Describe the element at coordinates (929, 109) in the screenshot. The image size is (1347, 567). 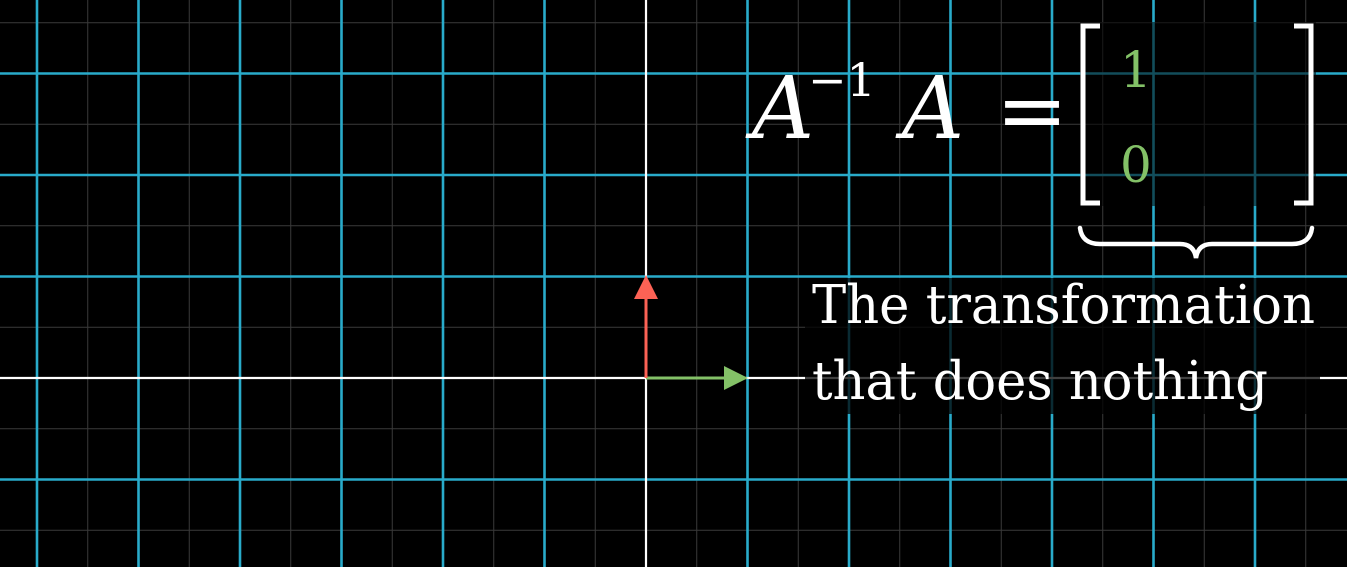
I see `equation-rhs-letter: A` at that location.